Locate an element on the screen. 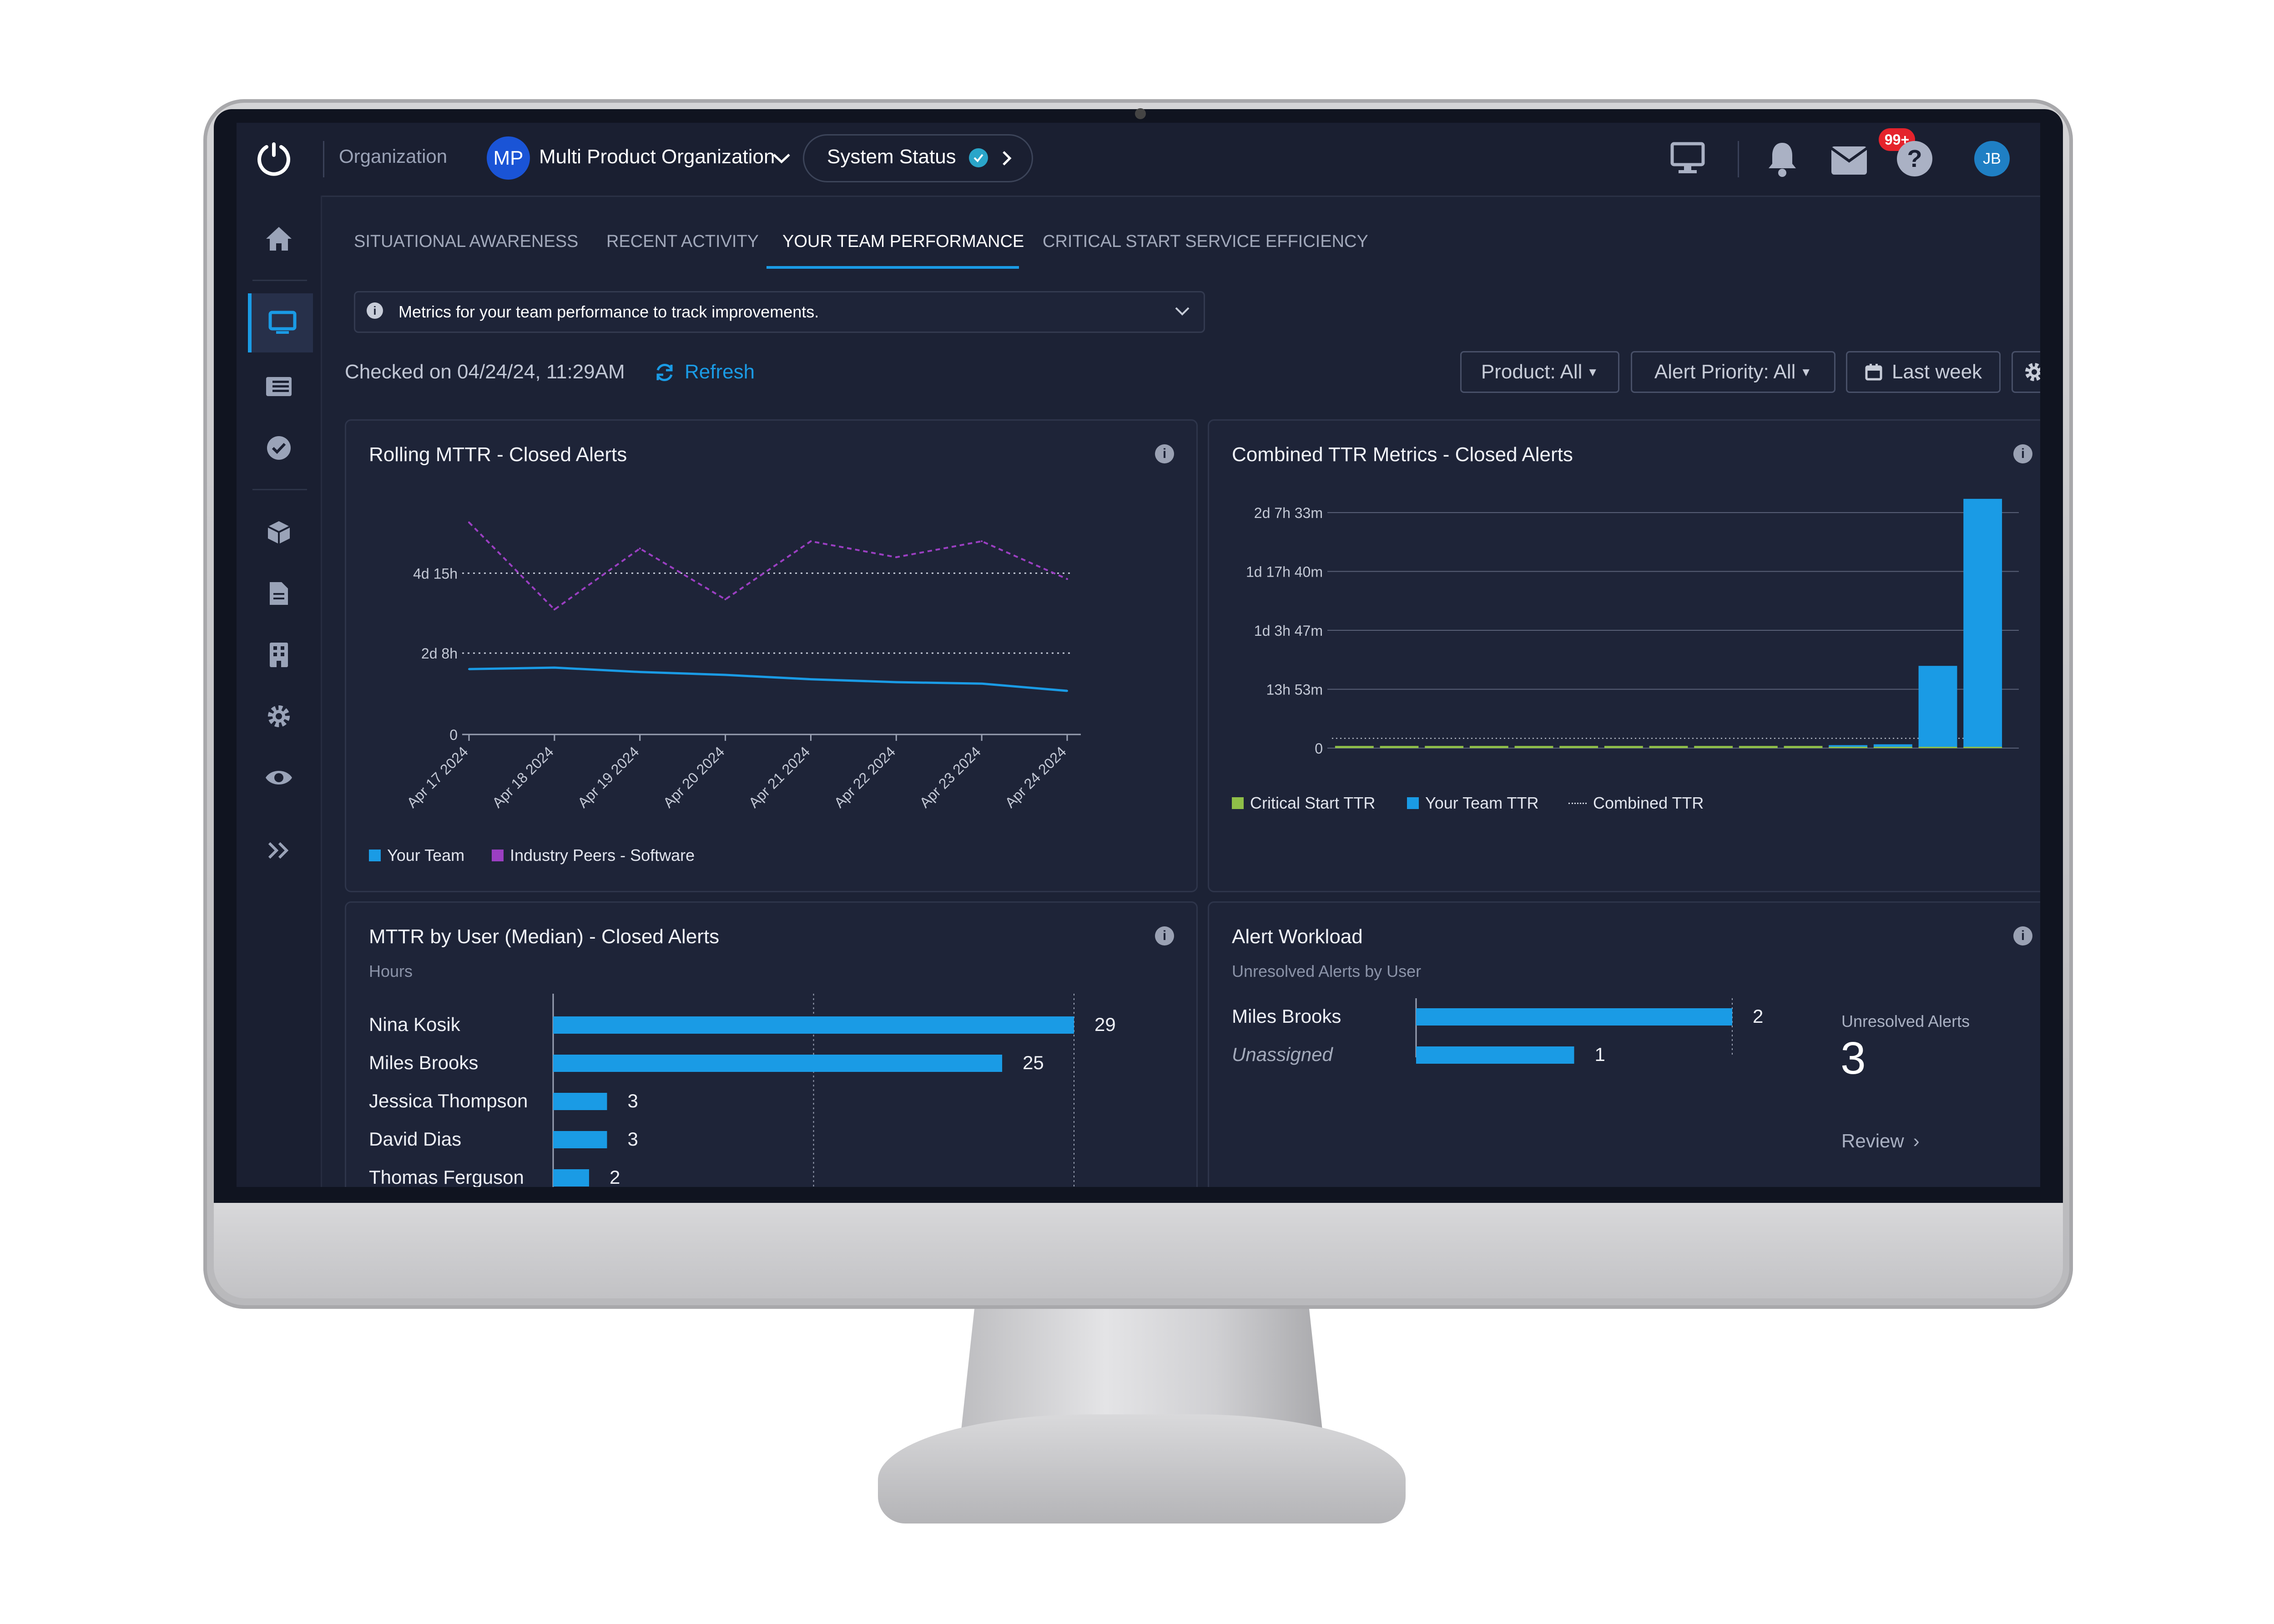  category-label: Thomas Ferguson is located at coordinates (446, 1176).